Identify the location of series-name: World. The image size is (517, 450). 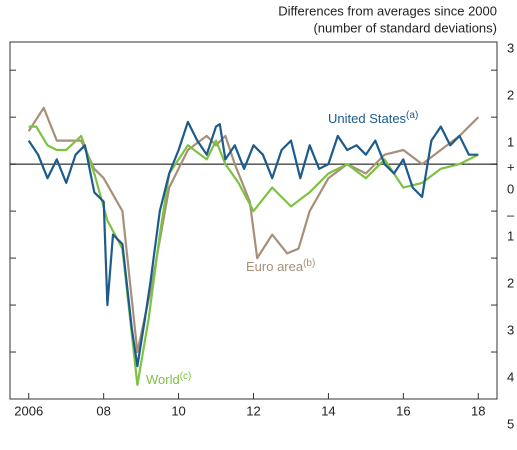
(163, 379).